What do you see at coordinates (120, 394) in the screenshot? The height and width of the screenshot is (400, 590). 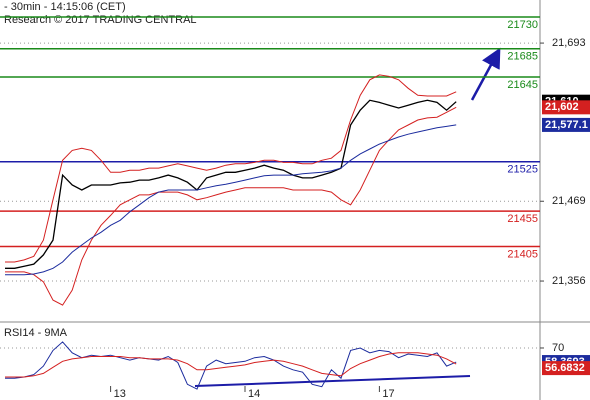 I see `x-tick-label: 13` at bounding box center [120, 394].